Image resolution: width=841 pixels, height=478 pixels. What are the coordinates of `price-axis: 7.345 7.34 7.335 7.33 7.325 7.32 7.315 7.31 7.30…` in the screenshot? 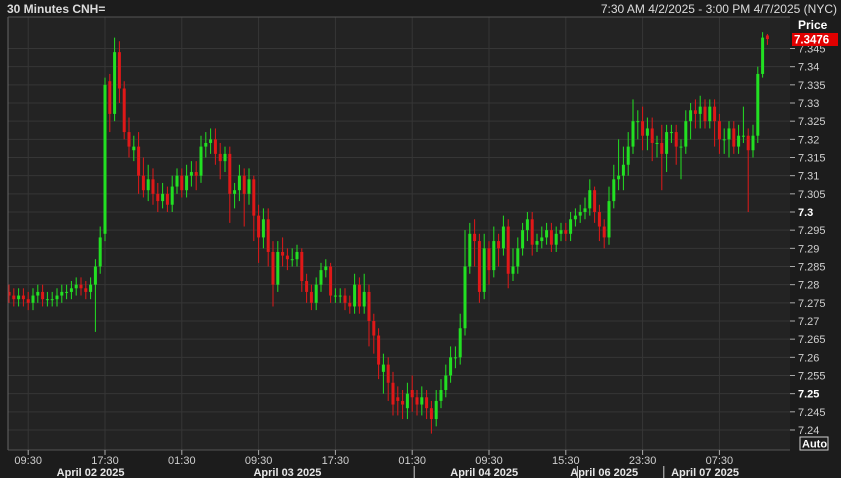 It's located at (808, 240).